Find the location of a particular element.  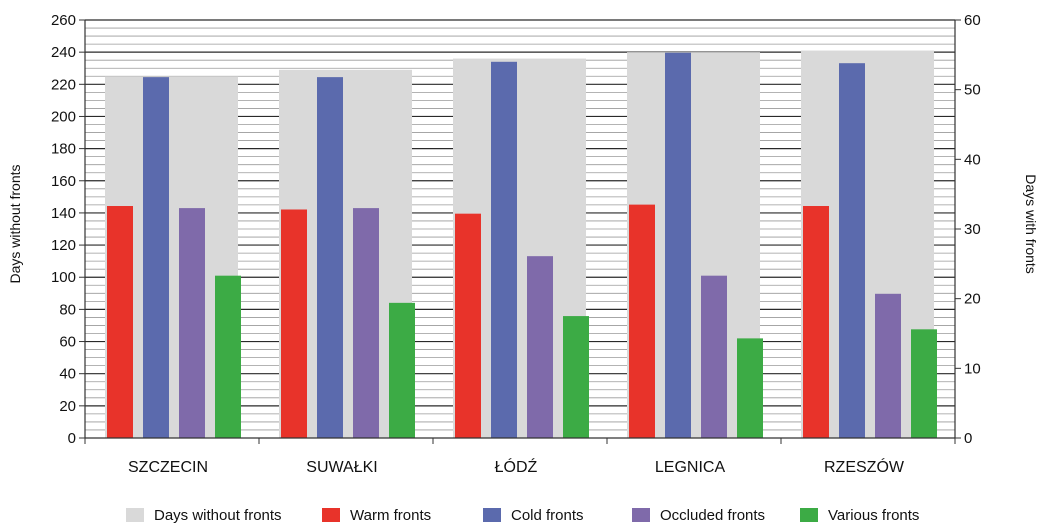

category-label: RZESZÓW is located at coordinates (864, 466).